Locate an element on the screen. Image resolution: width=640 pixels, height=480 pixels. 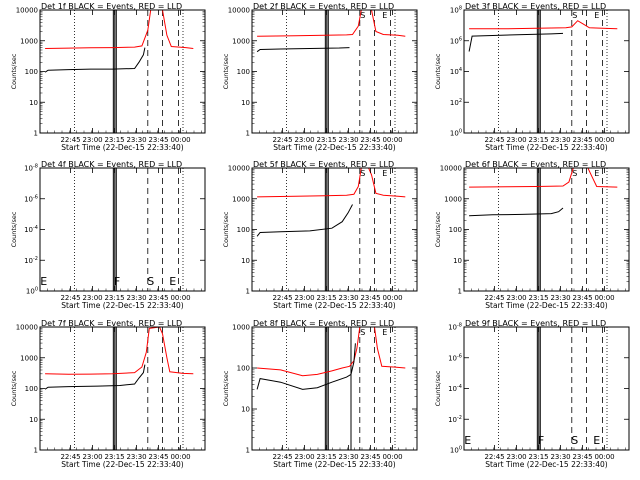
panel-title: Det 7f BLACK = Events, RED = LLD is located at coordinates (111, 323).